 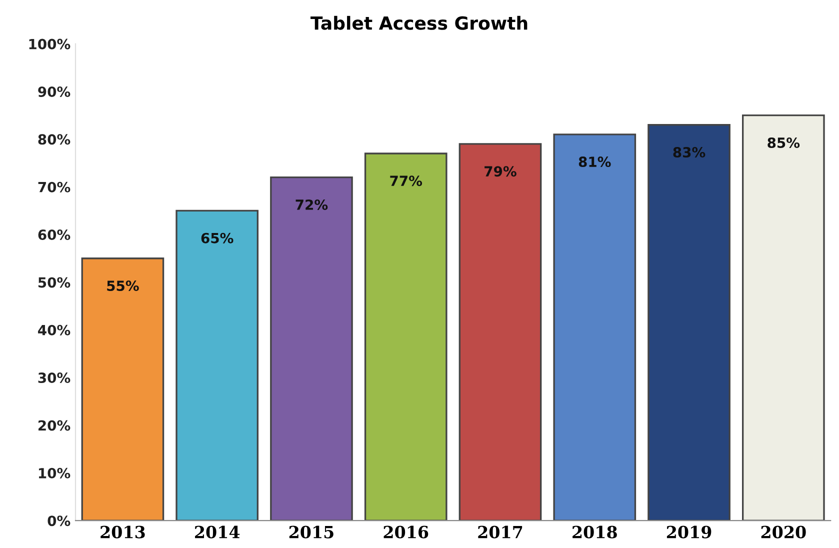 I want to click on x-tick-label: 2019, so click(x=689, y=532).